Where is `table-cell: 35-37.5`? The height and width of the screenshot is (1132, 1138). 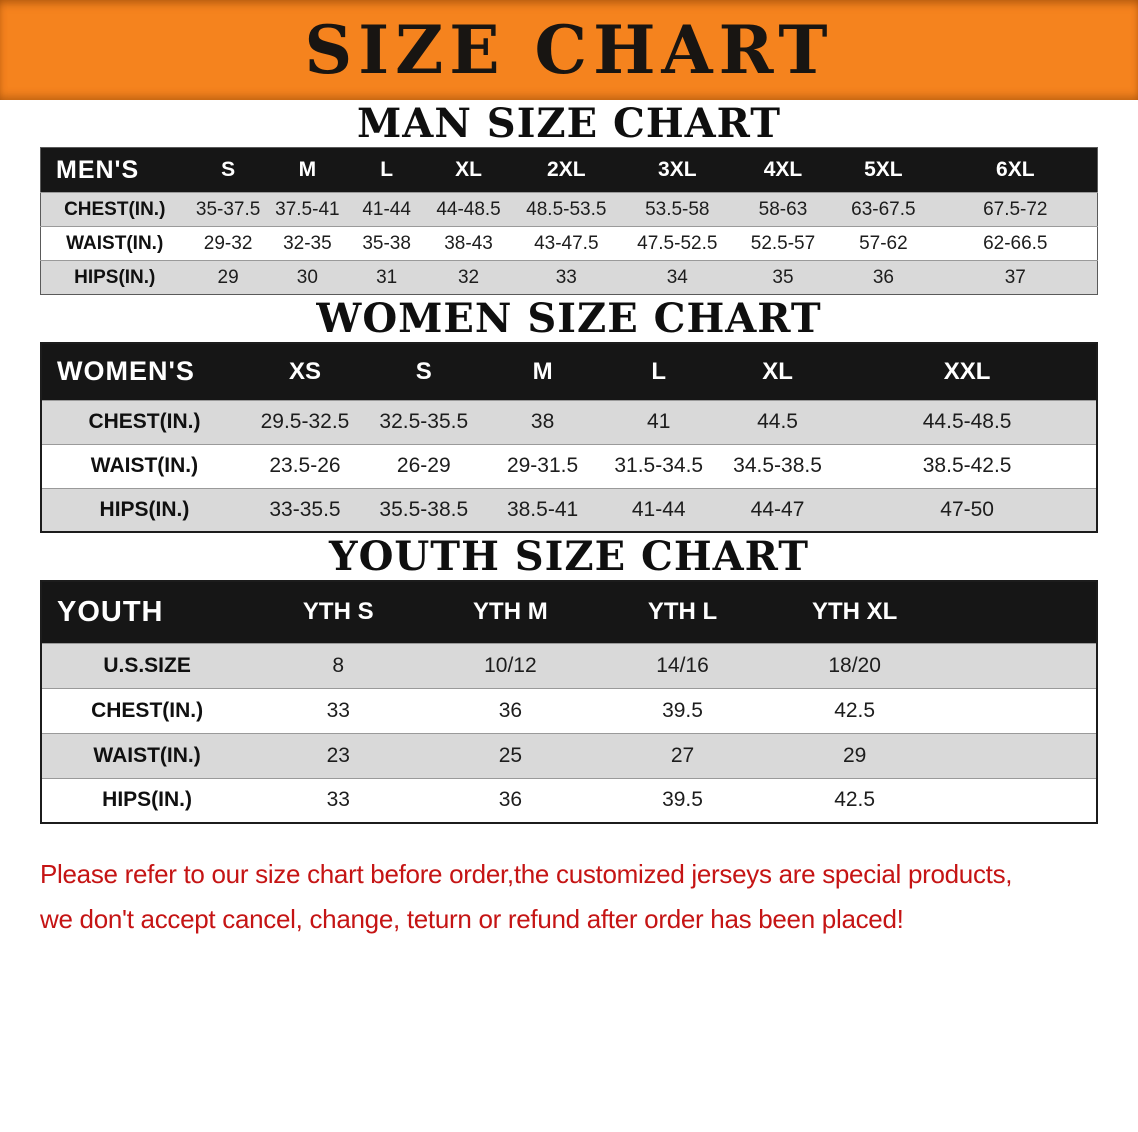 table-cell: 35-37.5 is located at coordinates (228, 209).